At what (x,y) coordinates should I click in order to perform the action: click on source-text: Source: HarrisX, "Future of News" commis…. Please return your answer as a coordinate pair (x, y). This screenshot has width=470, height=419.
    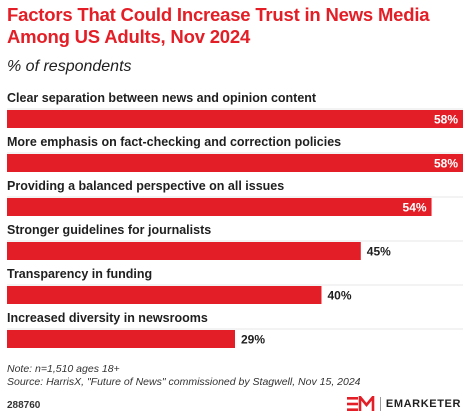
    Looking at the image, I should click on (184, 382).